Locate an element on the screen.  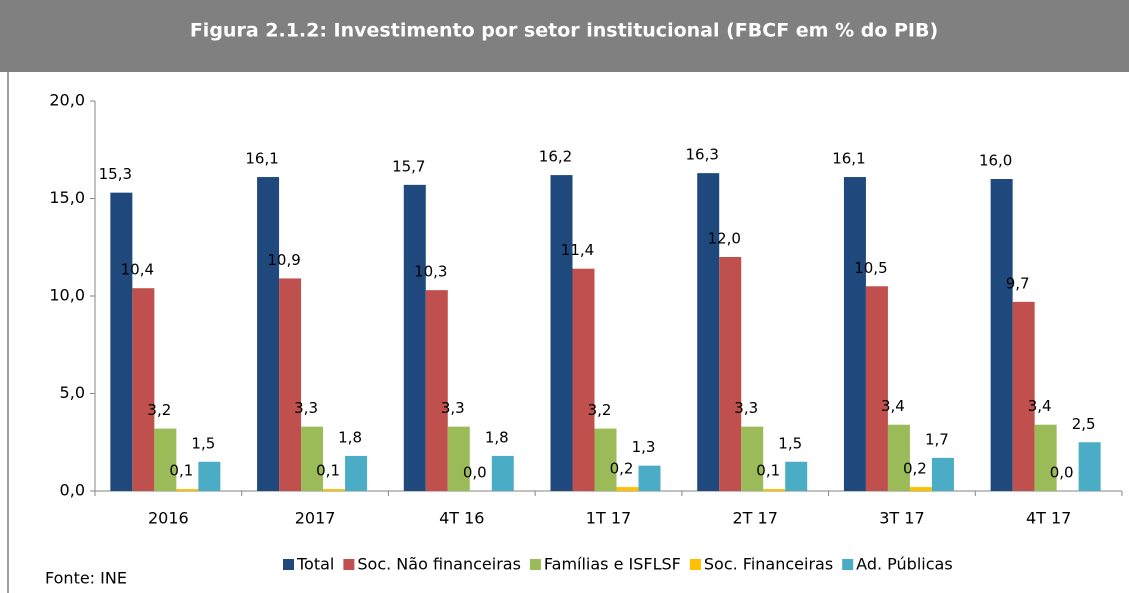
value-label: 15,7 is located at coordinates (408, 166).